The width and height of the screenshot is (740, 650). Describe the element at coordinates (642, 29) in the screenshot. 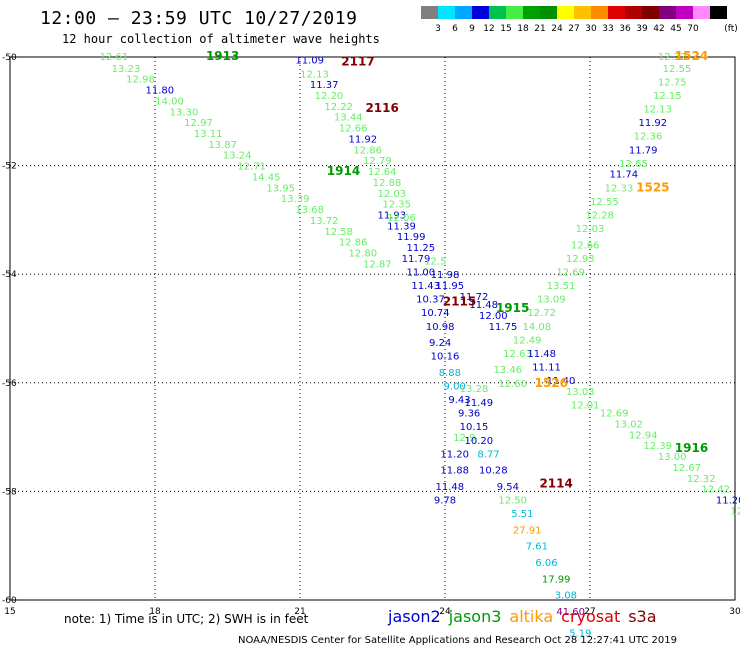

I see `color-scale-label: 39` at that location.